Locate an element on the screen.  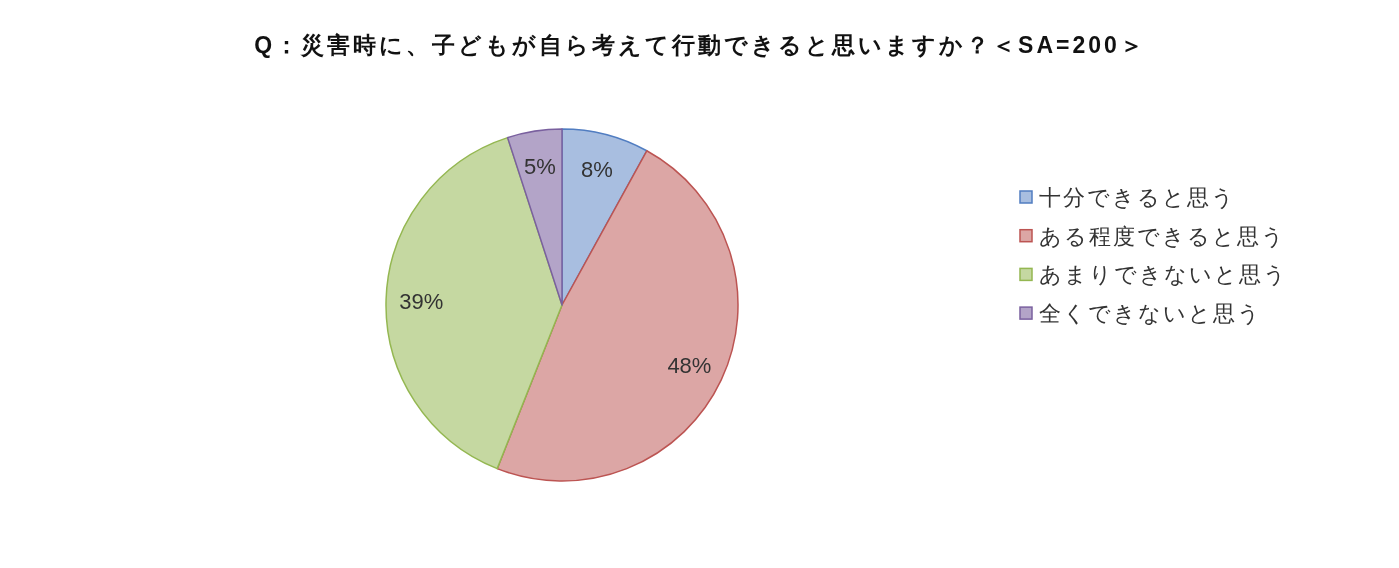
label: 48% is located at coordinates (689, 365).